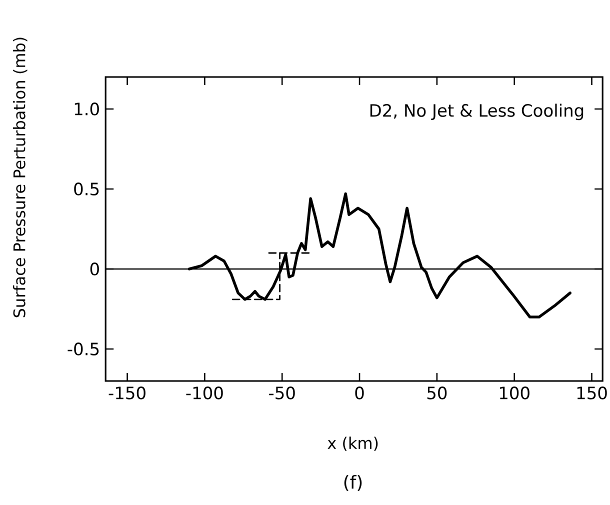 The width and height of the screenshot is (610, 505). Describe the element at coordinates (353, 443) in the screenshot. I see `x-axis-title: x (km)` at that location.